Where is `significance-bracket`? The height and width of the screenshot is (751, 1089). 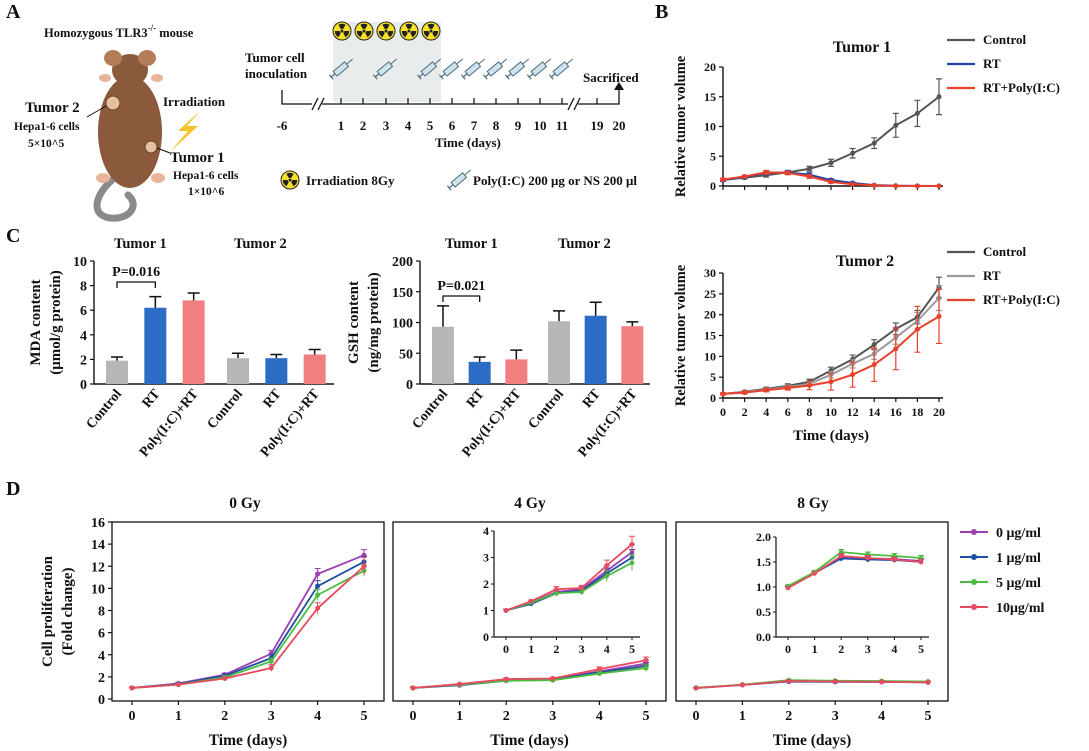 significance-bracket is located at coordinates (461, 298).